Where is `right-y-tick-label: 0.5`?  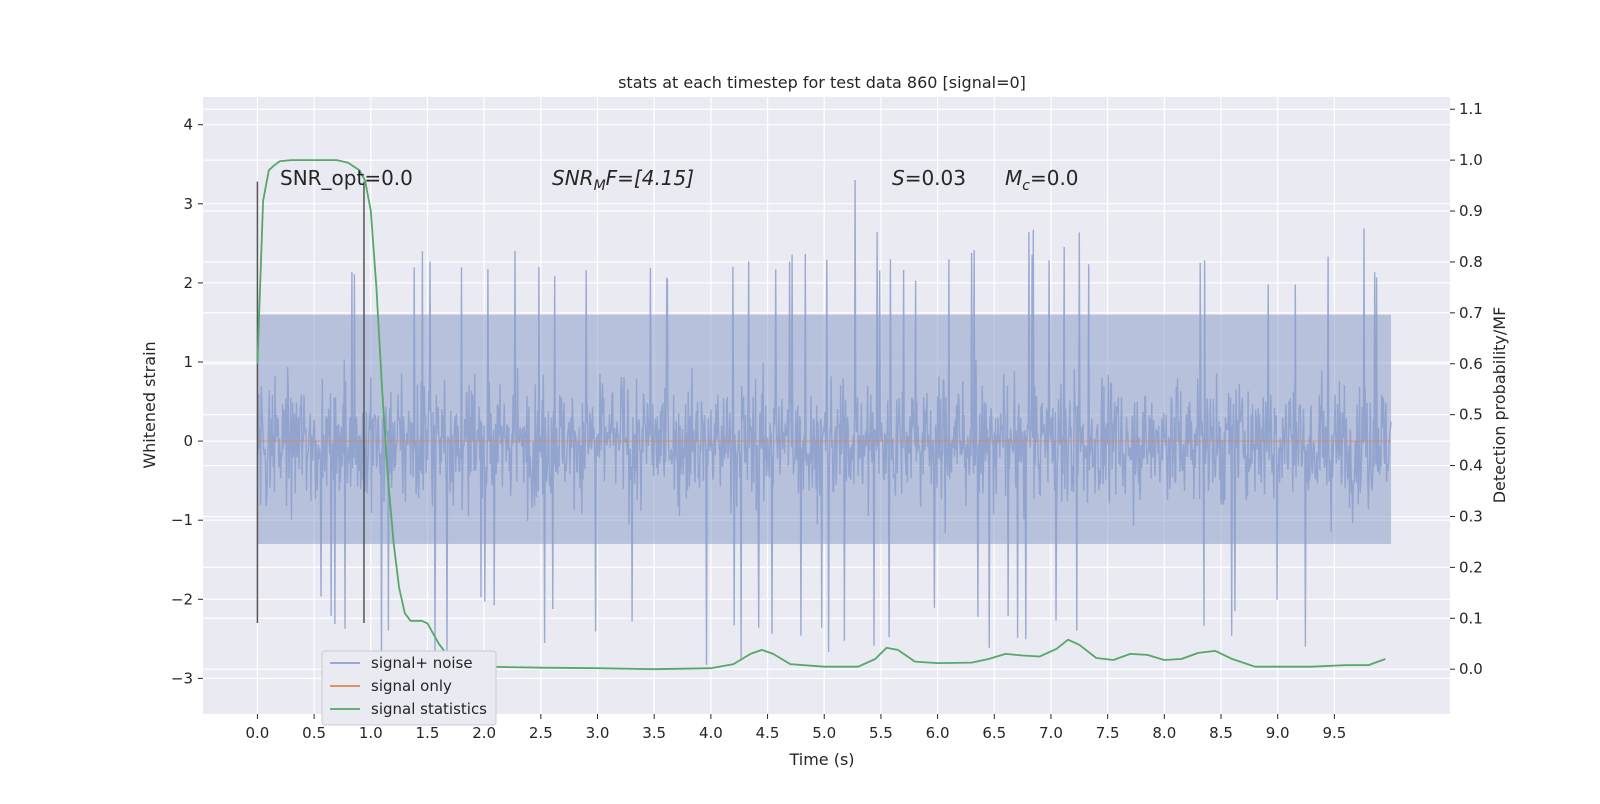
right-y-tick-label: 0.5 is located at coordinates (1471, 415).